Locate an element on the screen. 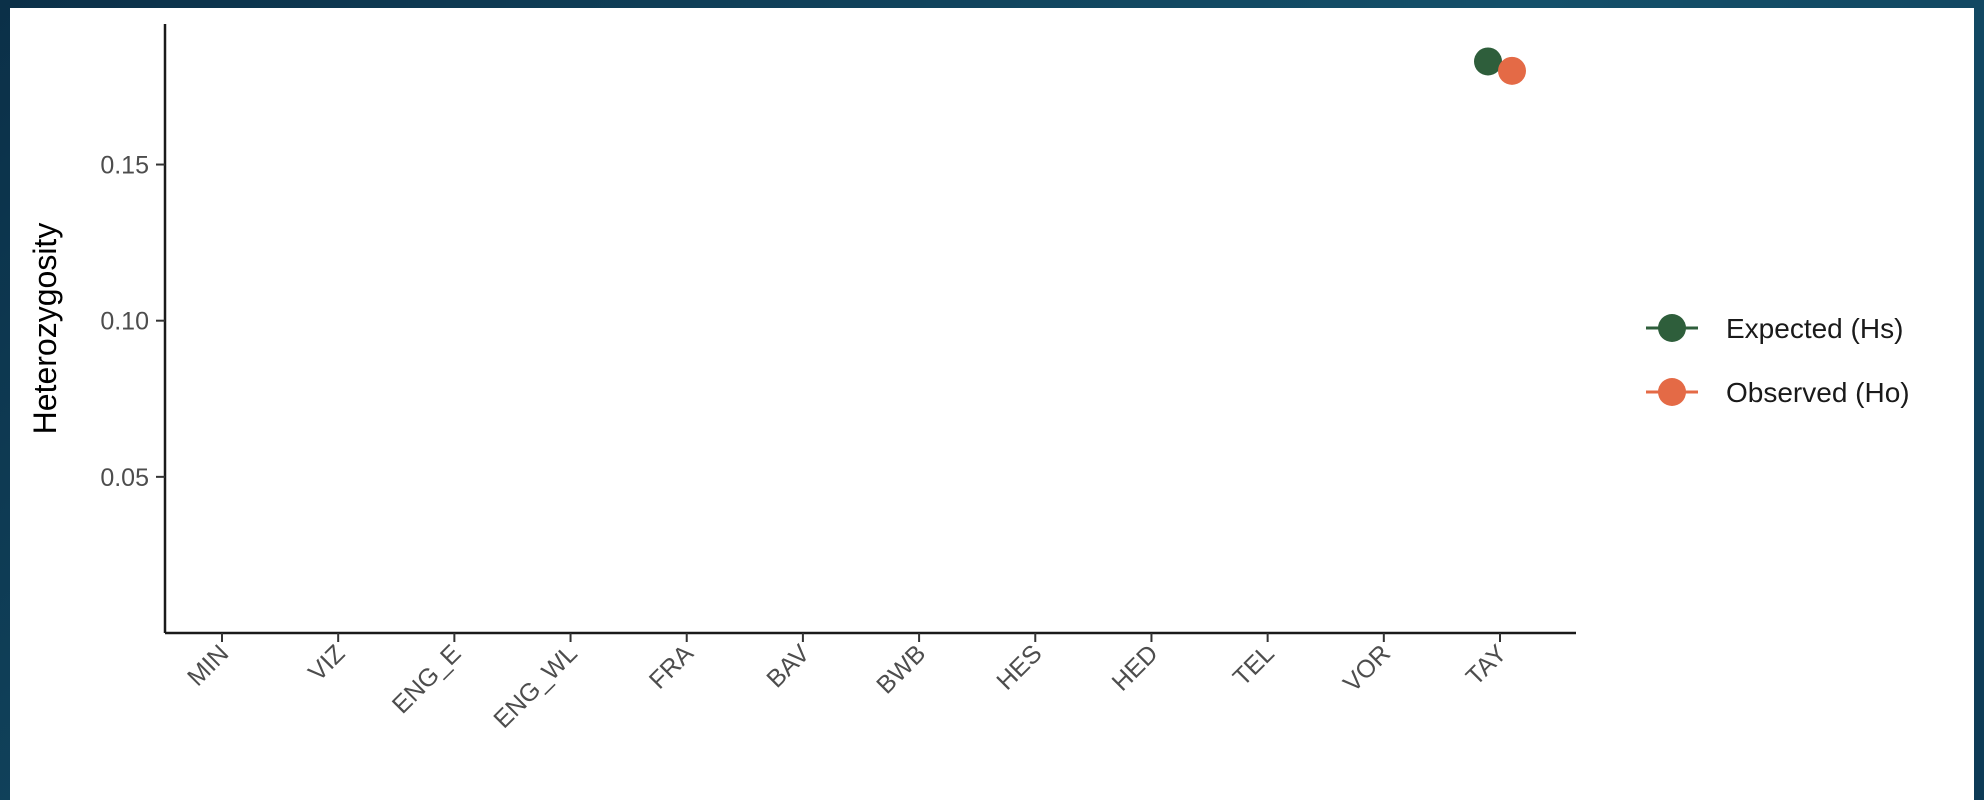 This screenshot has width=1984, height=800. legend: Expected (Hs) Observed (Ho) is located at coordinates (1778, 360).